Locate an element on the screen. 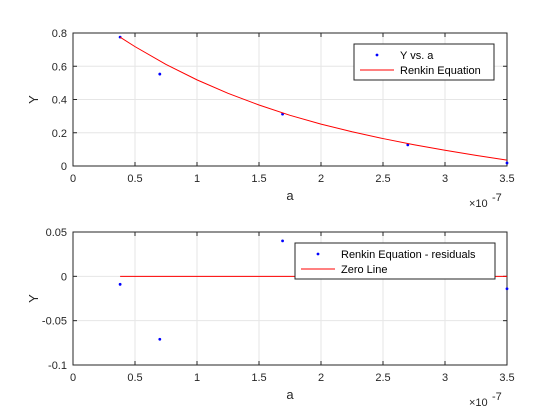  y-tick-label: 0.05 is located at coordinates (56, 233).